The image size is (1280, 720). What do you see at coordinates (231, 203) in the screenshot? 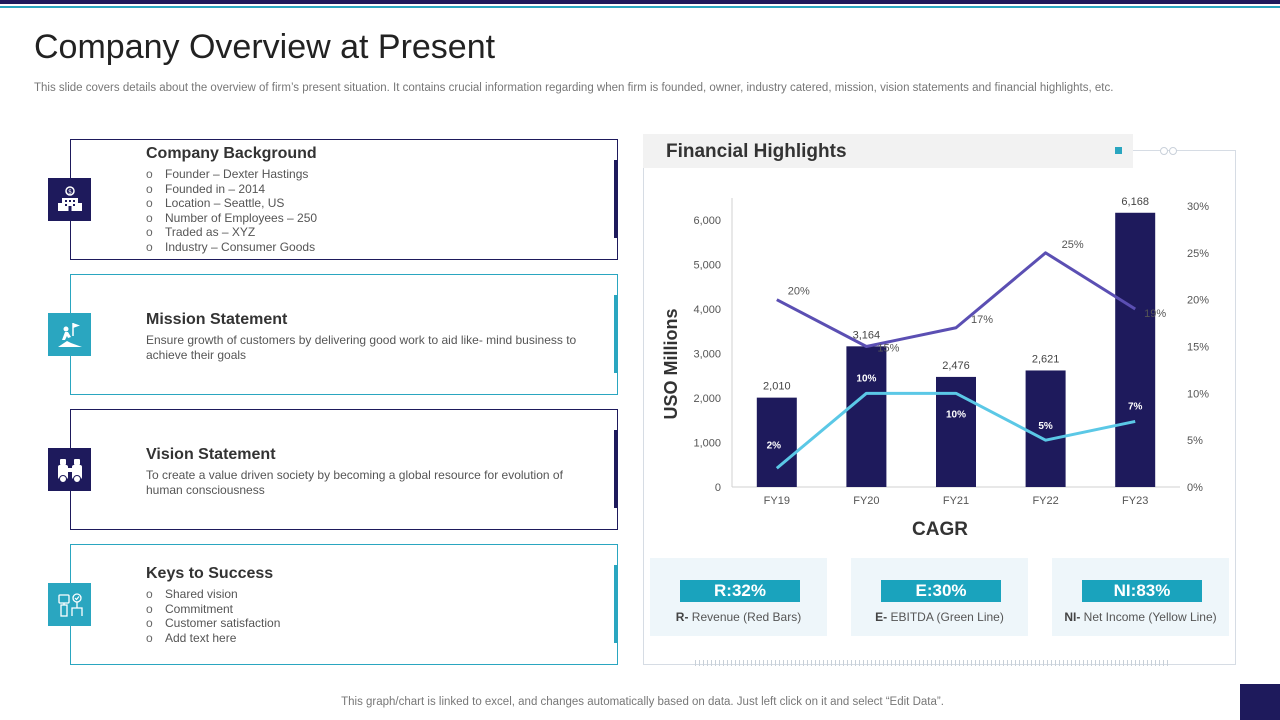
I see `list-item: Location – Seattle, US` at bounding box center [231, 203].